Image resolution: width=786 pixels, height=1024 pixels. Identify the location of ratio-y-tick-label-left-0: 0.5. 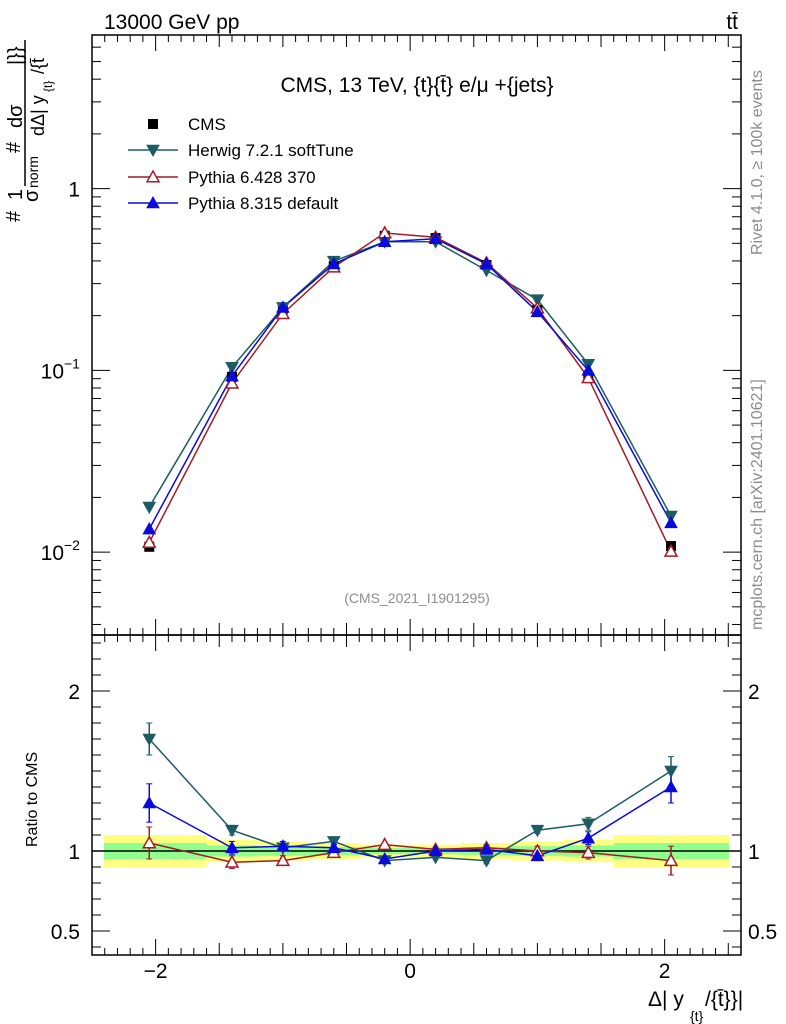
(65, 932).